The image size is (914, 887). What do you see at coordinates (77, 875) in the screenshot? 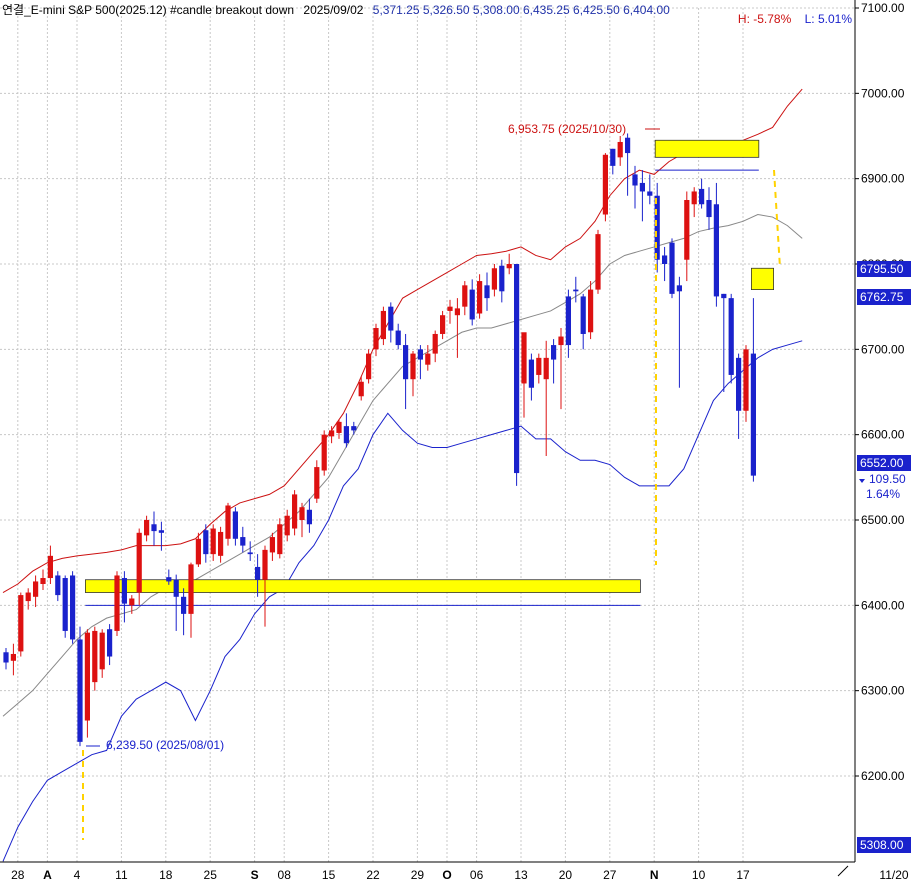
I see `x-tick-label: 4` at bounding box center [77, 875].